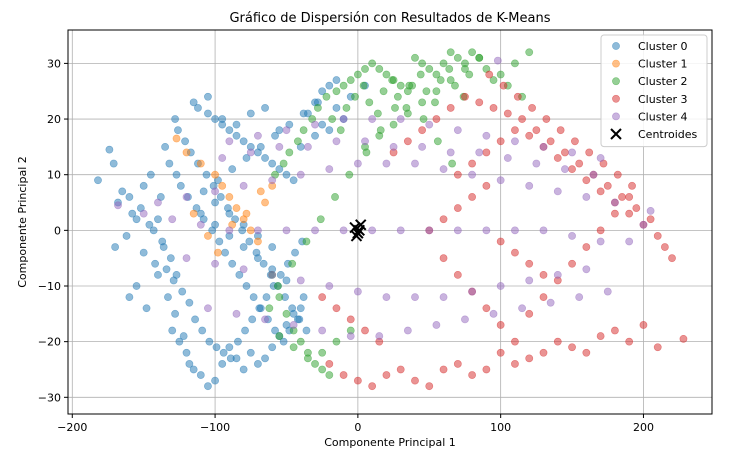 The height and width of the screenshot is (458, 740). Describe the element at coordinates (616, 116) in the screenshot. I see `legend-marker` at that location.